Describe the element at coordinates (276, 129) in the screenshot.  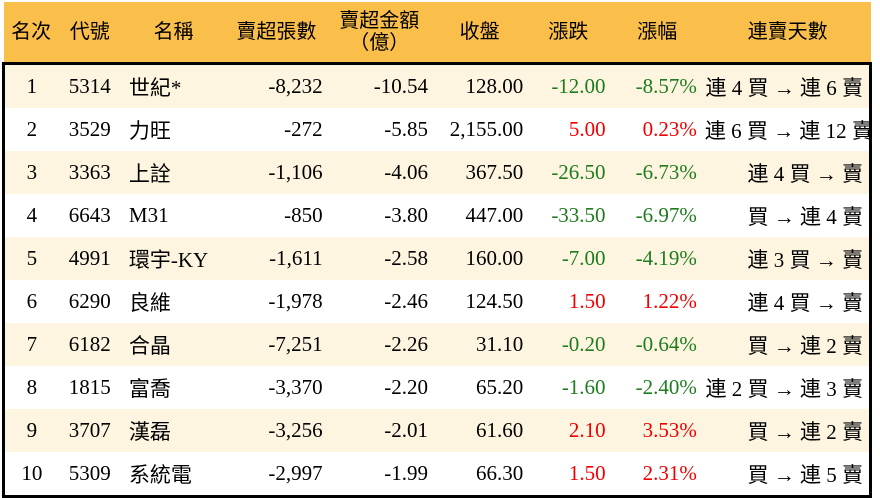
I see `cell-net_sell_volume: -272` at that location.